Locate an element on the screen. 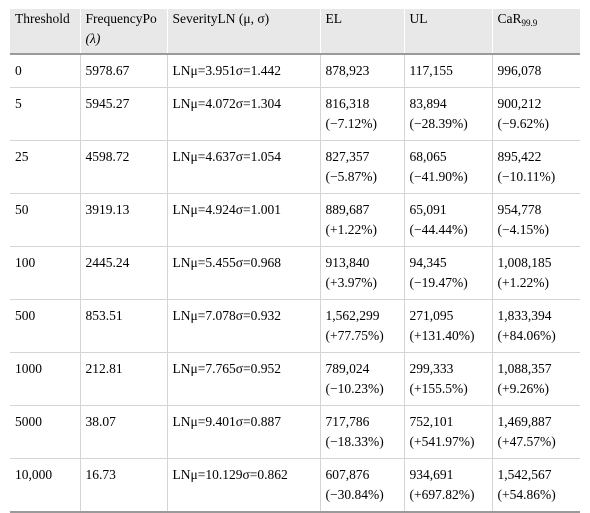  cell-severity: LNμ=10.129σ=0.862 is located at coordinates (243, 485).